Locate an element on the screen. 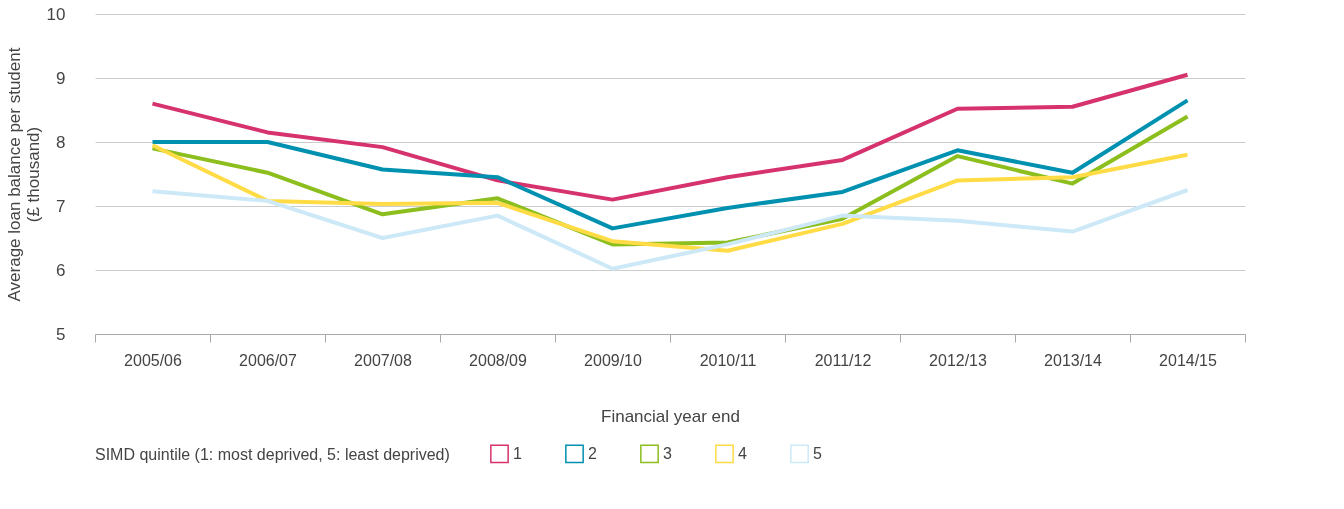 The image size is (1344, 509). x-tick-label: 2008/09 is located at coordinates (498, 360).